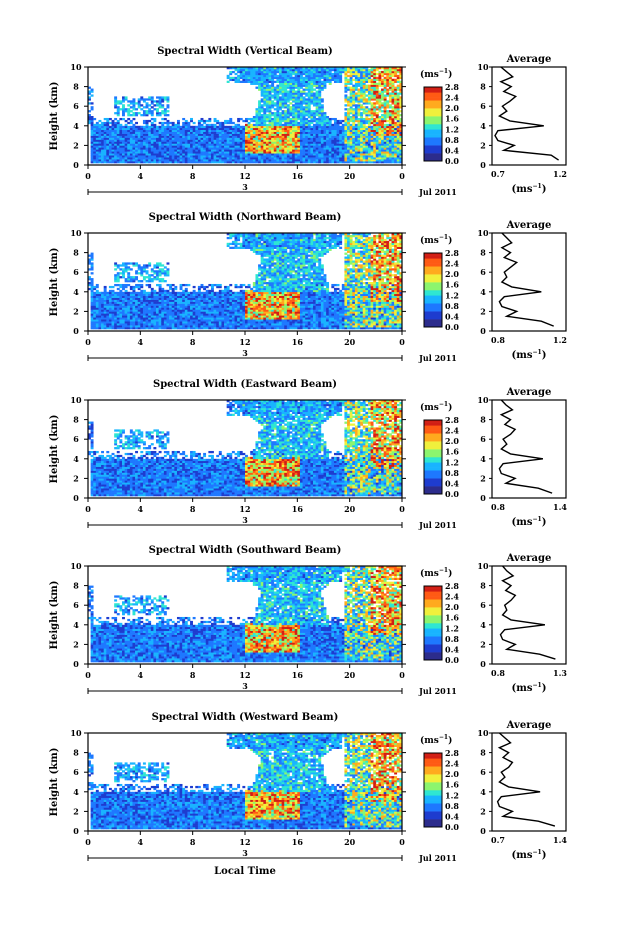 The width and height of the screenshot is (621, 929). I want to click on profile-y-tick-label: 6, so click(483, 106).